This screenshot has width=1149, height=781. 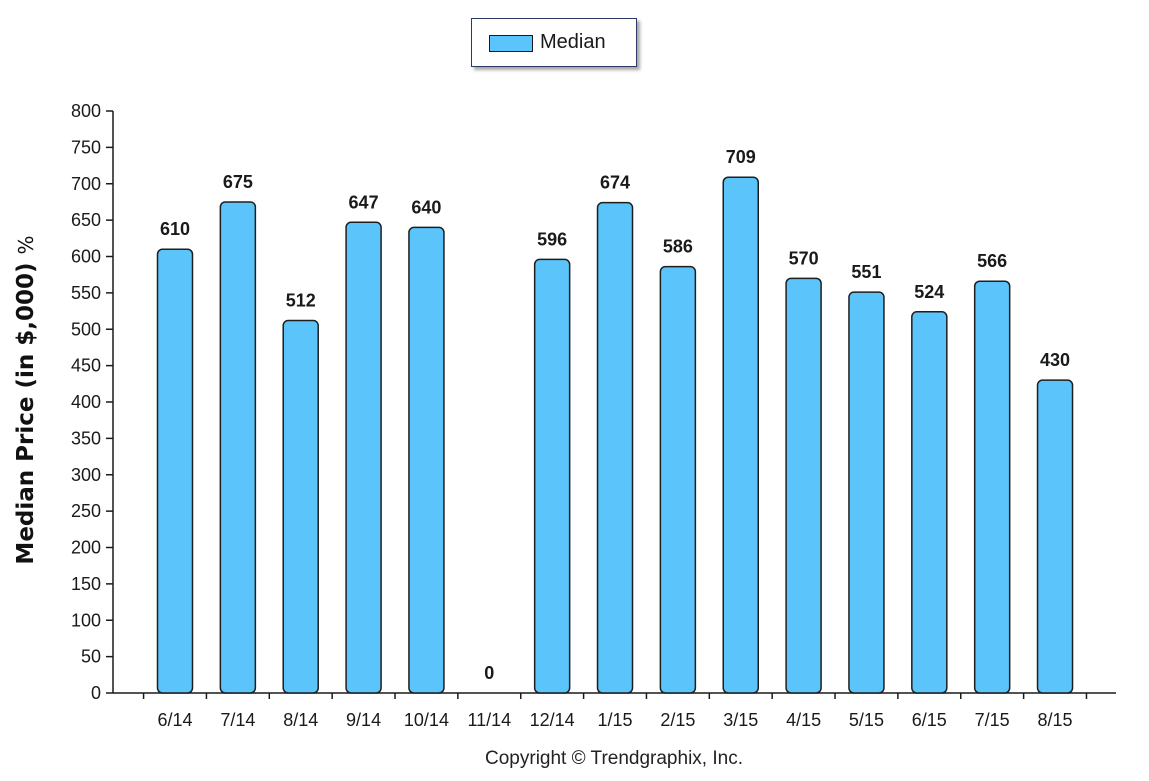 What do you see at coordinates (86, 584) in the screenshot?
I see `y-tick-label: 150` at bounding box center [86, 584].